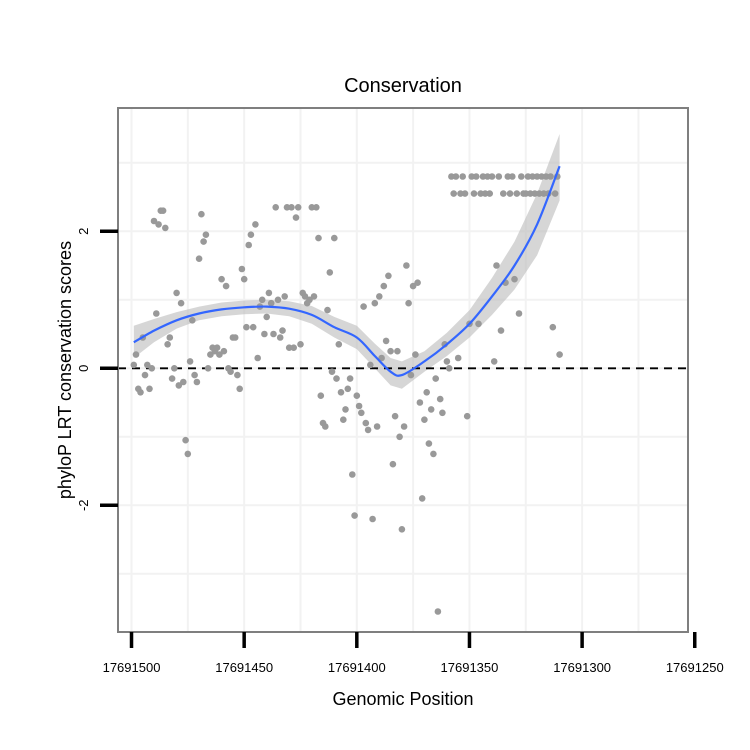 The height and width of the screenshot is (750, 750). Describe the element at coordinates (357, 667) in the screenshot. I see `x-tick-label: 17691400` at that location.